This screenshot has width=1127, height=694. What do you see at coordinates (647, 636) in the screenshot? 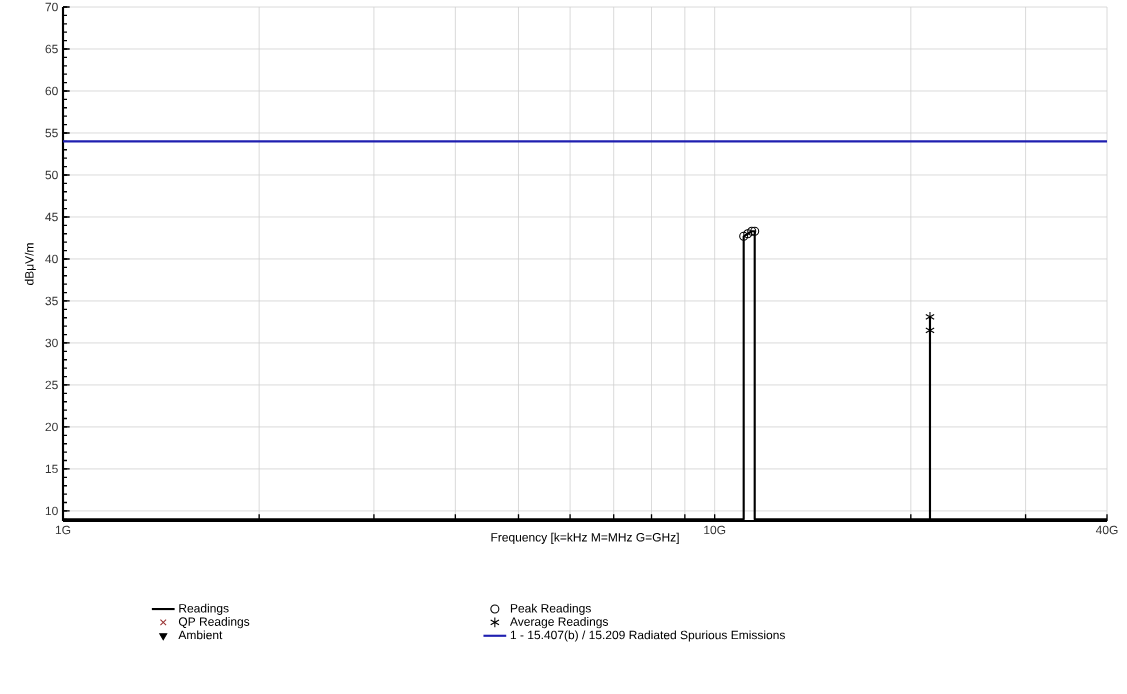
I see `legend-label: 1 - 15.407(b) / 15.209 Radiated Spurious Emissions` at bounding box center [647, 636].